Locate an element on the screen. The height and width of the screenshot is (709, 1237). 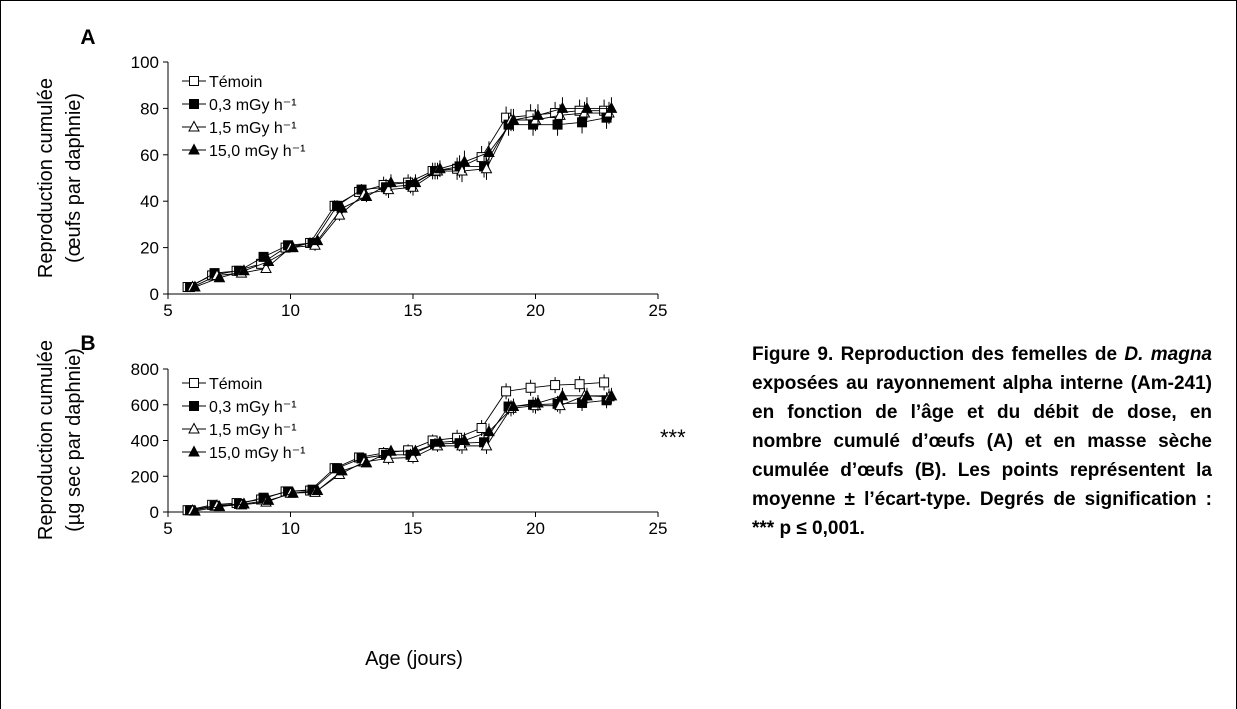
panel-a-xtick-label: 25 is located at coordinates (658, 310).